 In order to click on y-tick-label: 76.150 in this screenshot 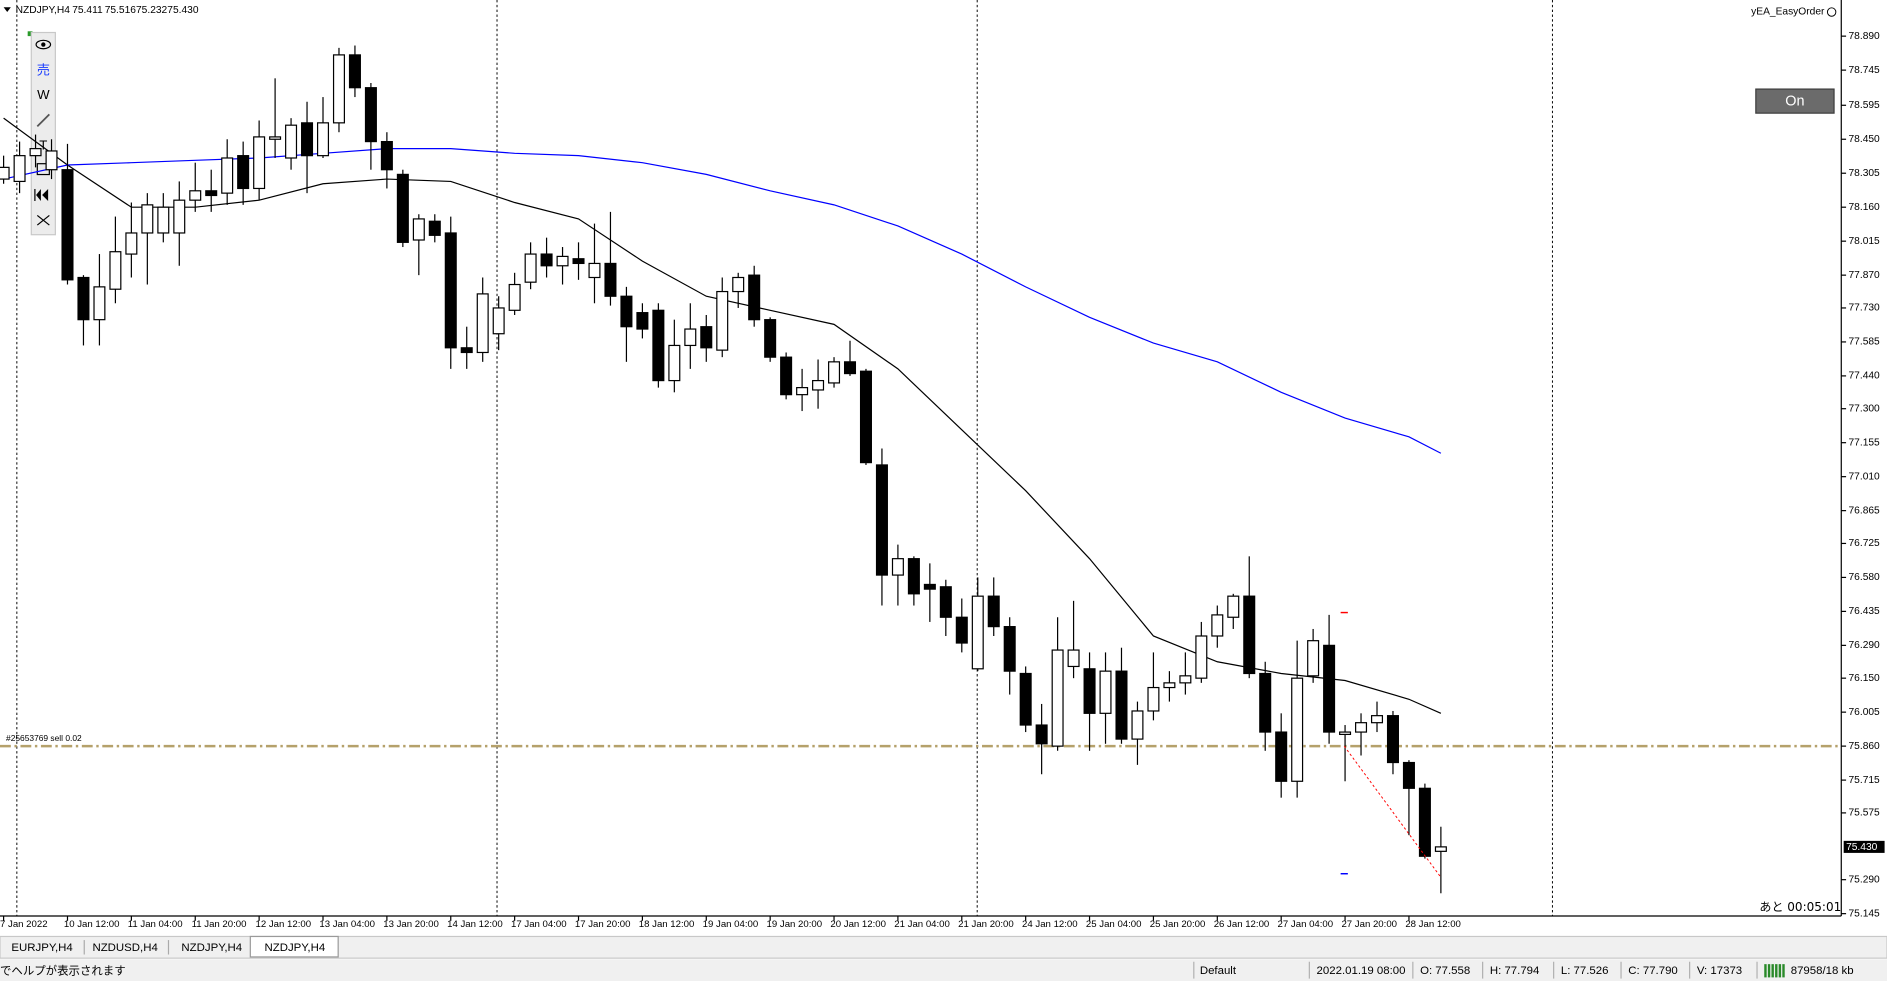, I will do `click(1864, 678)`.